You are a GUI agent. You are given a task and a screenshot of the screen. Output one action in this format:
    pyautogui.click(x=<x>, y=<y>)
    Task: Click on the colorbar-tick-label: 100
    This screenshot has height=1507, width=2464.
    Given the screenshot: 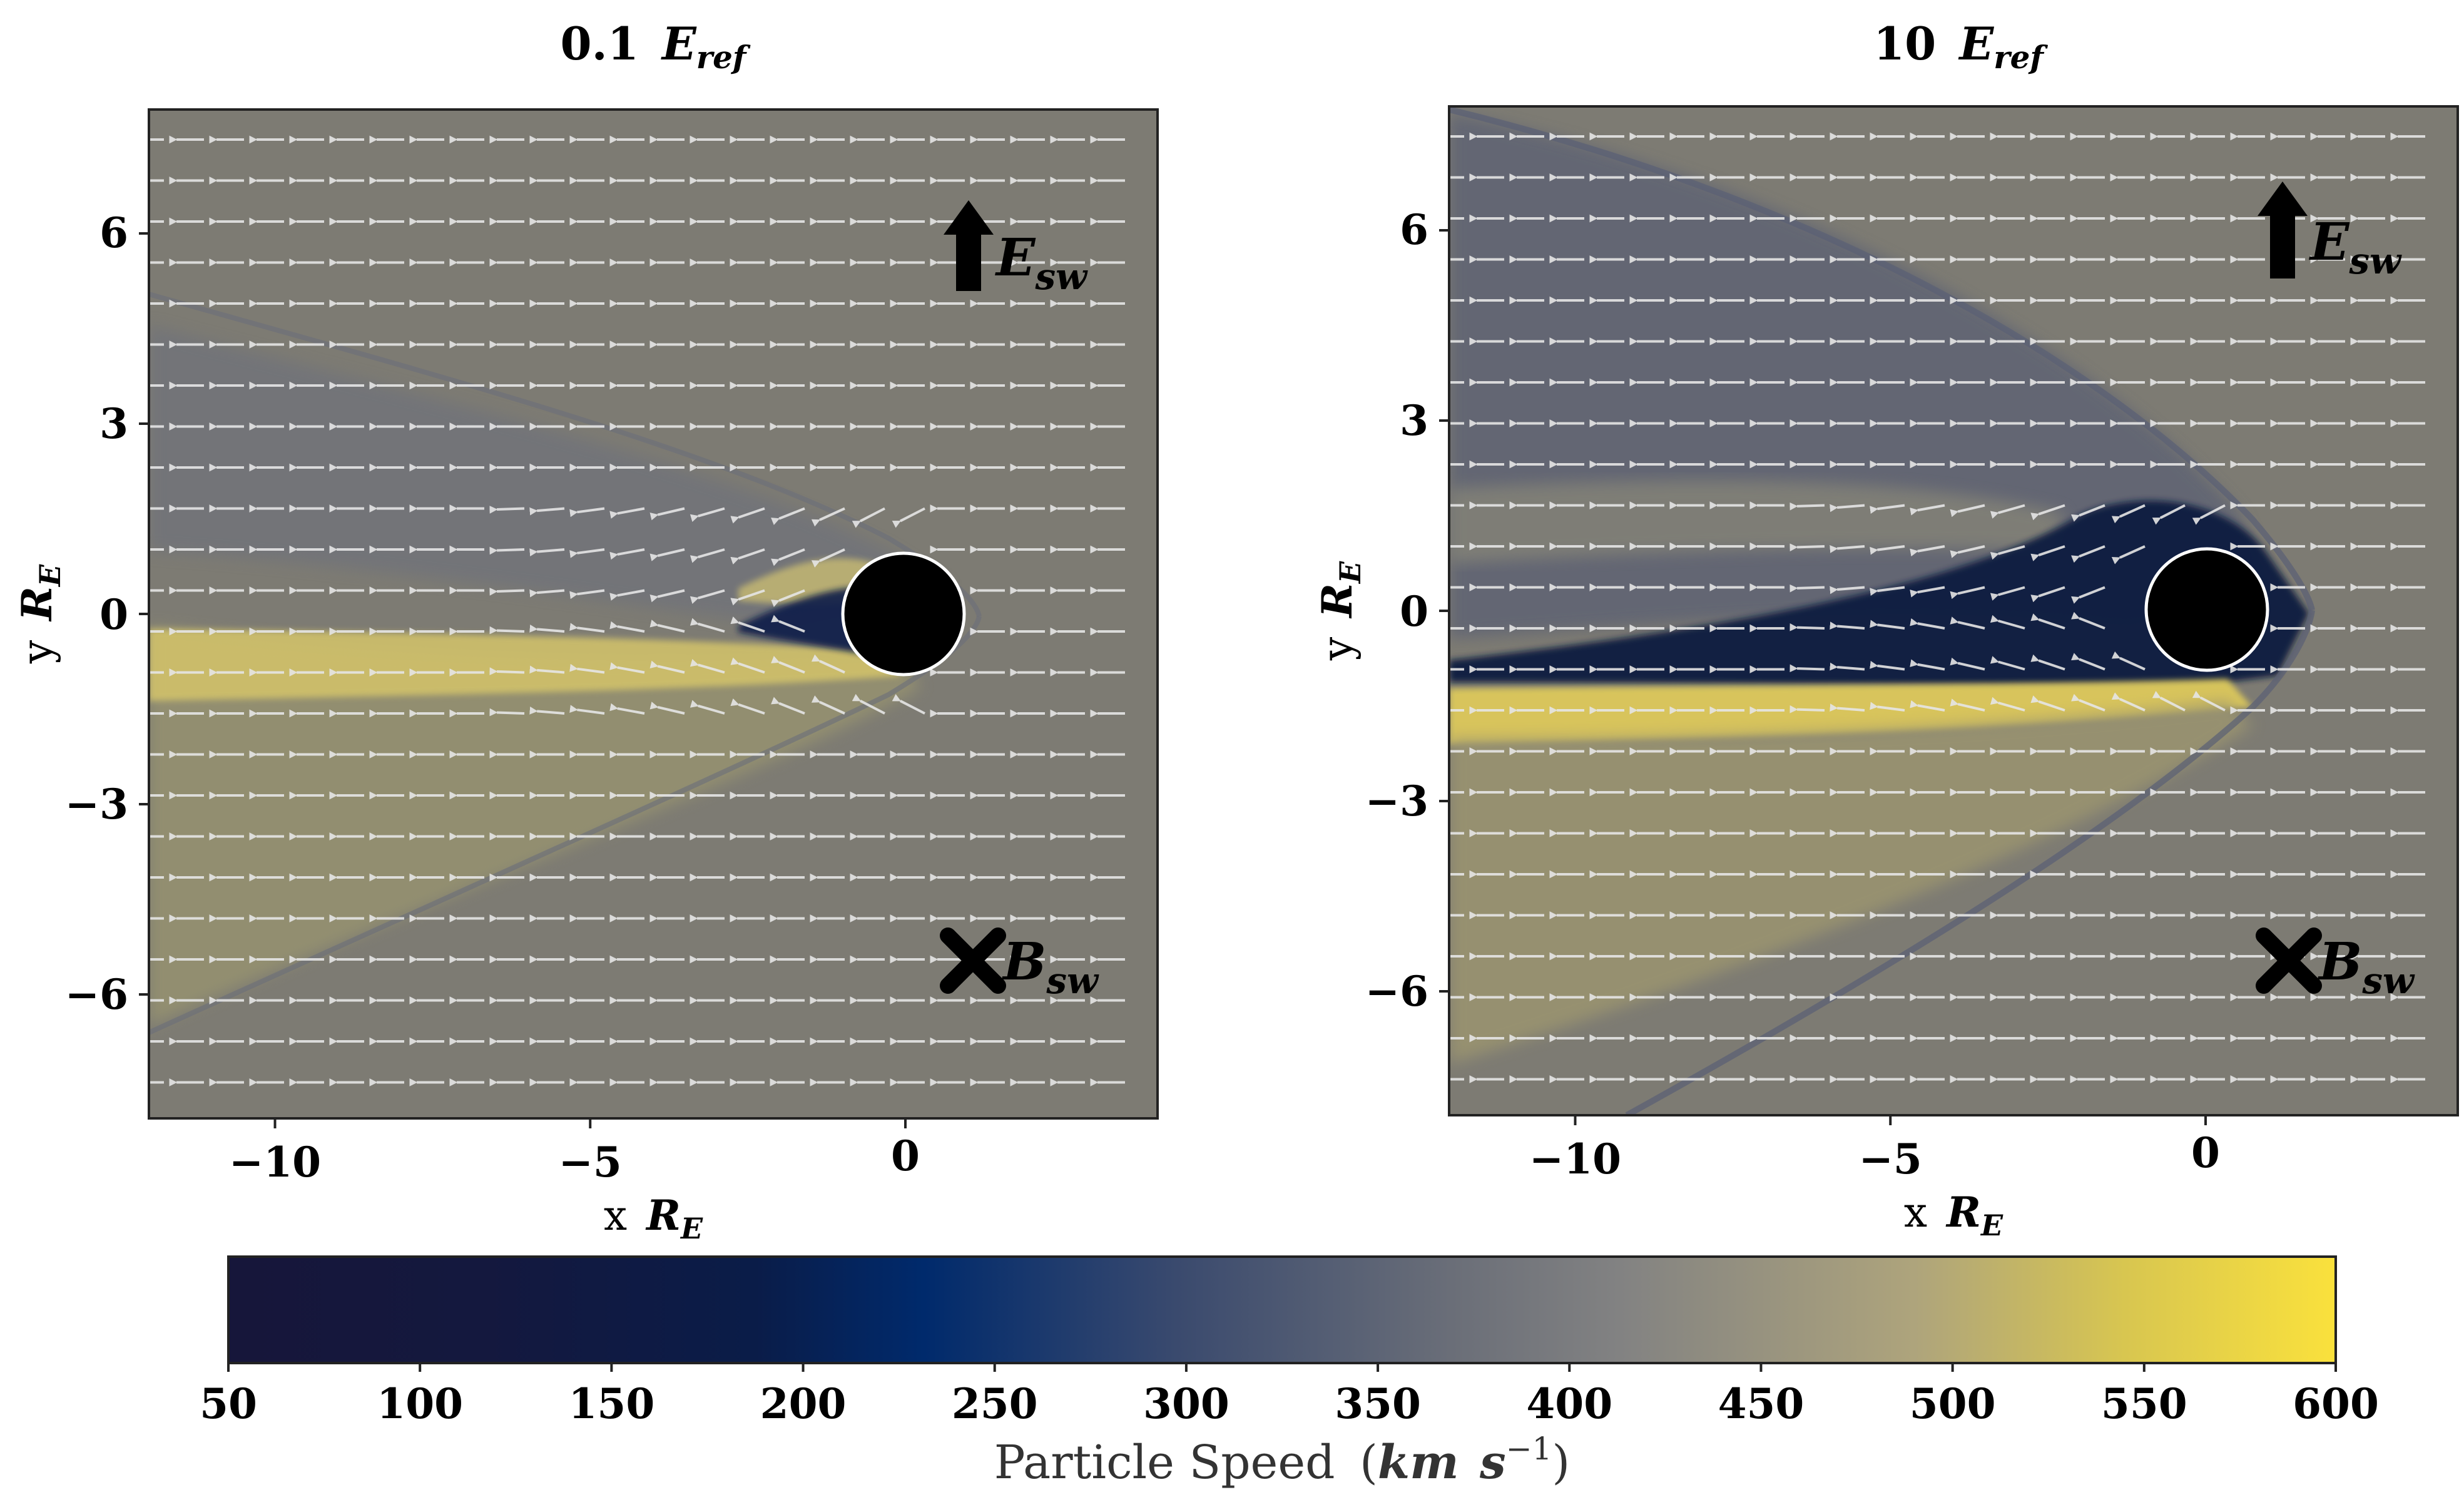 What is the action you would take?
    pyautogui.click(x=420, y=1404)
    